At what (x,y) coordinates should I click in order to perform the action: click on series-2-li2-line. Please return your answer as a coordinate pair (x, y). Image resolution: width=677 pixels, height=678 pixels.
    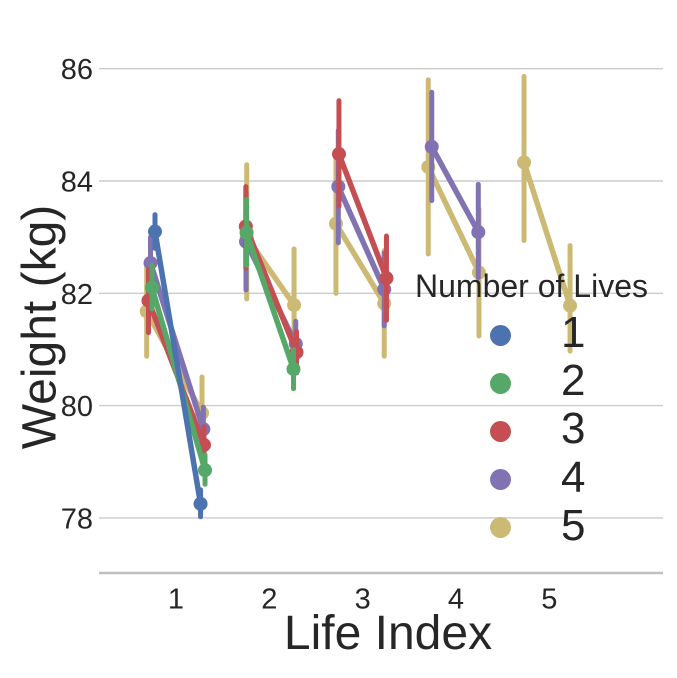
    Looking at the image, I should click on (270, 300).